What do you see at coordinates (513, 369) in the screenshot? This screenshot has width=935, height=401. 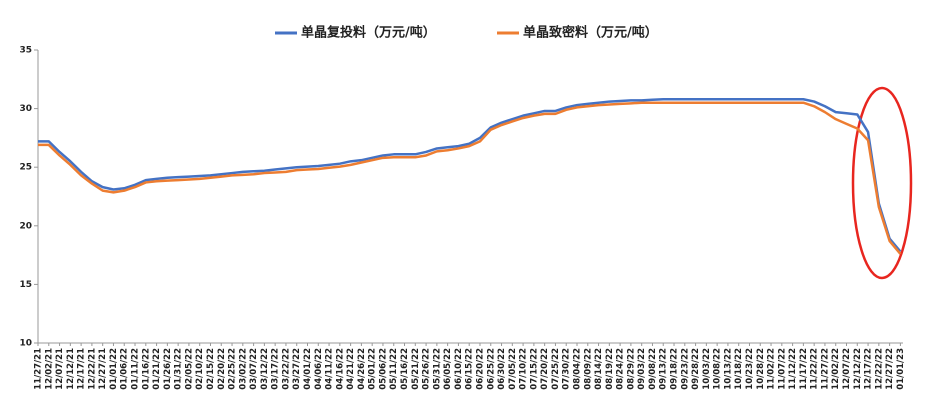 I see `x-tick-label: 07/05/22` at bounding box center [513, 369].